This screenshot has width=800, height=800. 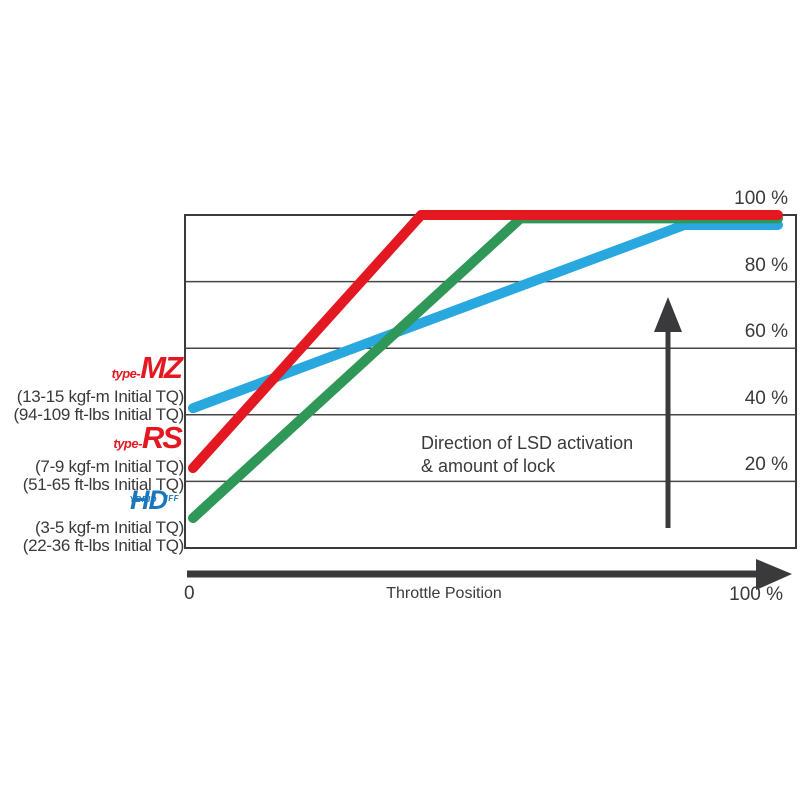 I want to click on hd-logo-h: H, so click(x=139, y=500).